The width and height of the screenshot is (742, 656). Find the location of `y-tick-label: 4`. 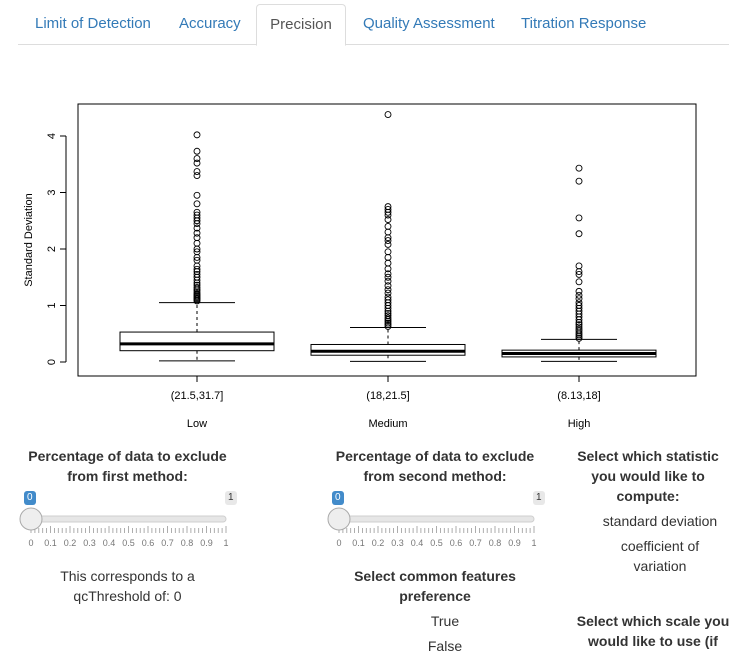

y-tick-label: 4 is located at coordinates (52, 136).